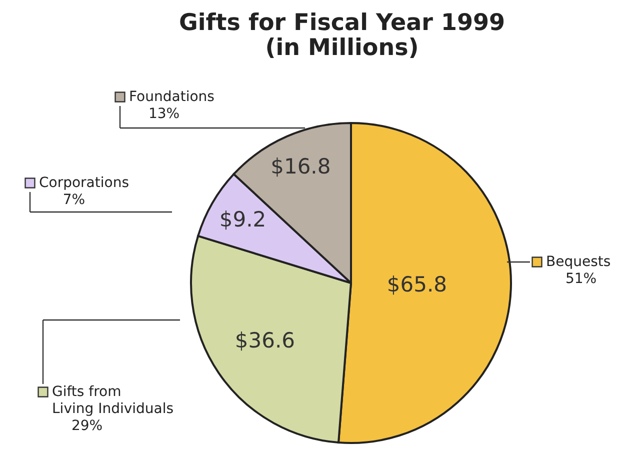 The height and width of the screenshot is (458, 628). Describe the element at coordinates (578, 262) in the screenshot. I see `legend-label: Bequests` at that location.